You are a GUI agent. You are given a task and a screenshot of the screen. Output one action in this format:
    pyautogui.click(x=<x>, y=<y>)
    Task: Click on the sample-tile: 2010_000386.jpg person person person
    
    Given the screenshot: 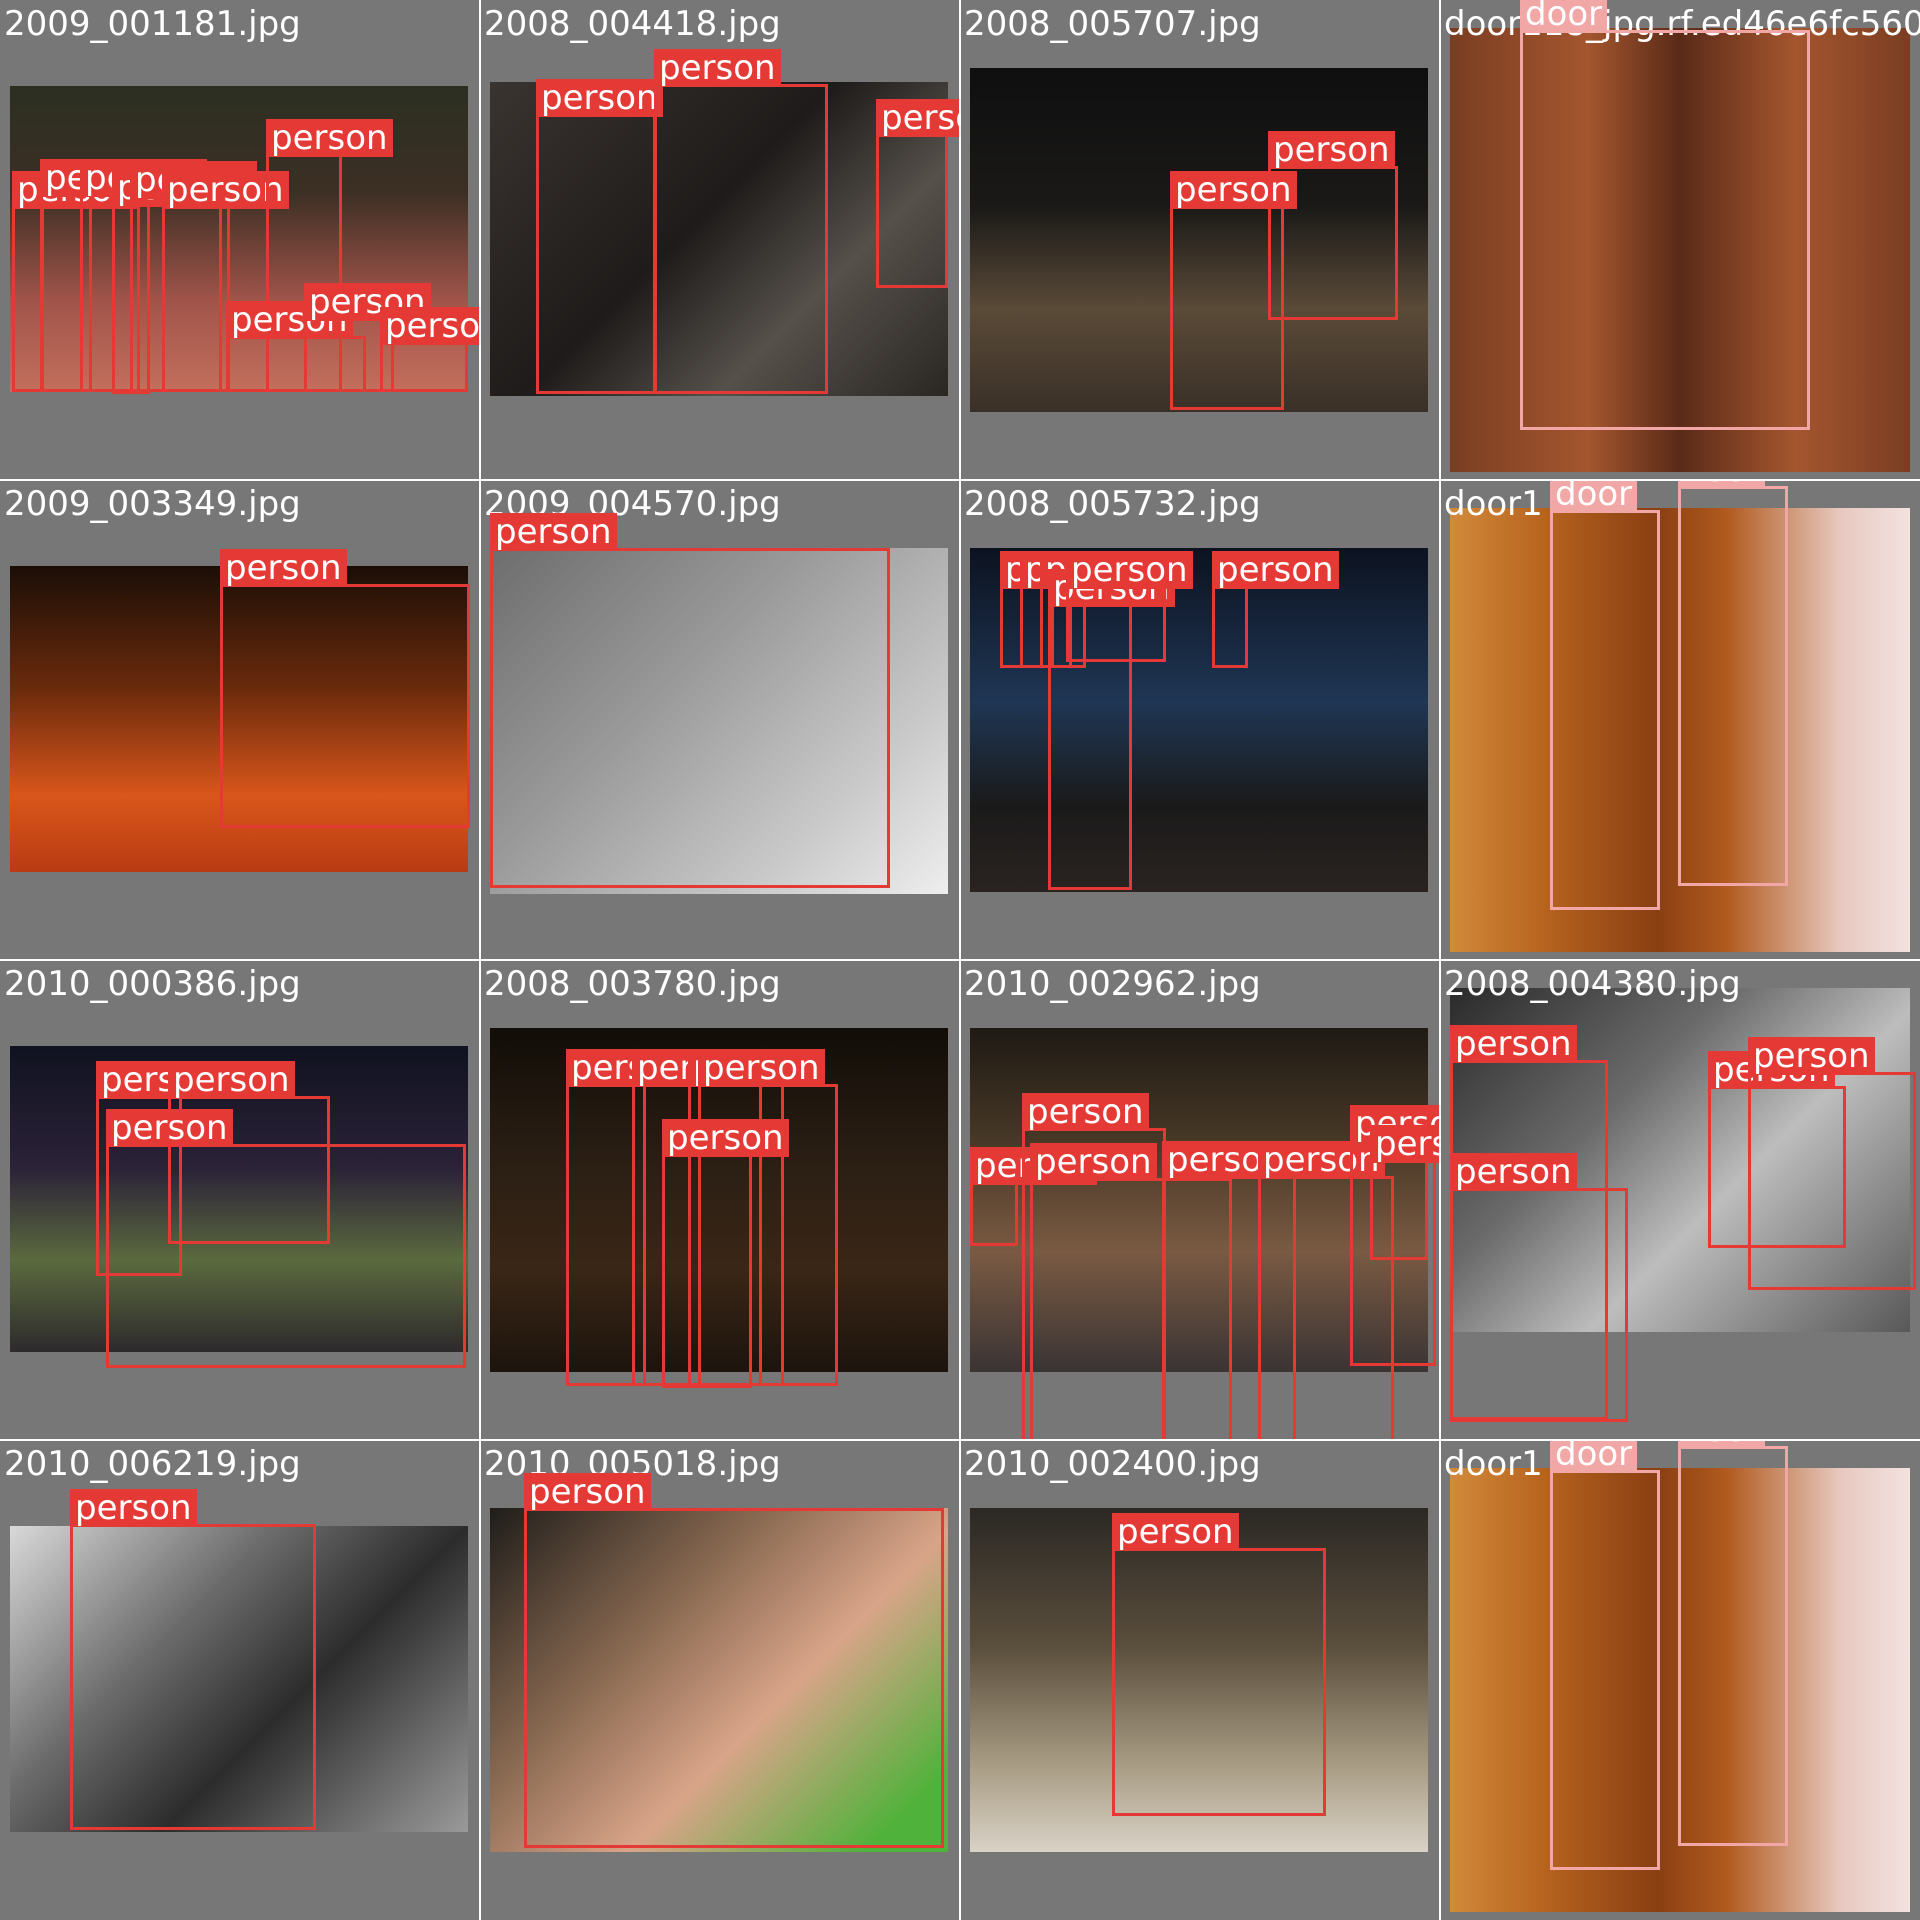 What is the action you would take?
    pyautogui.click(x=240, y=1200)
    